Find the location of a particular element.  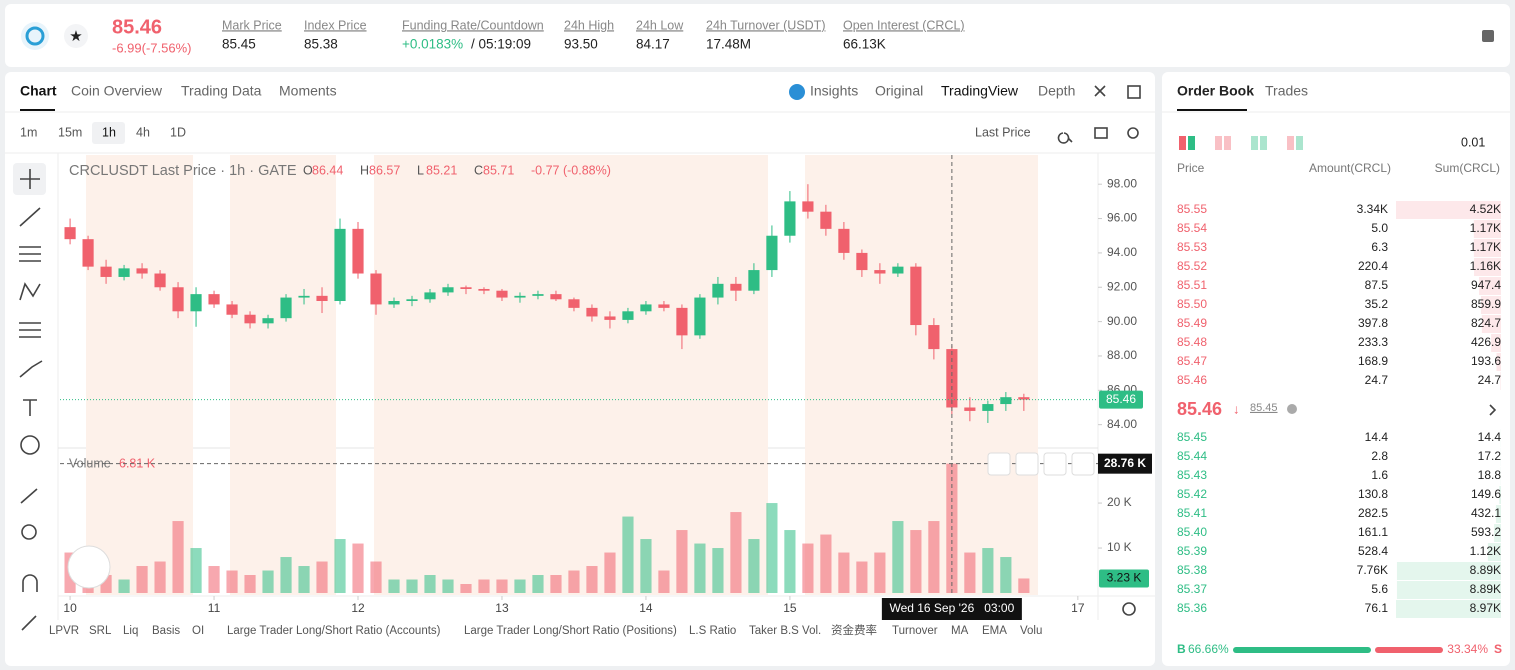

indicator: Liq is located at coordinates (130, 631).